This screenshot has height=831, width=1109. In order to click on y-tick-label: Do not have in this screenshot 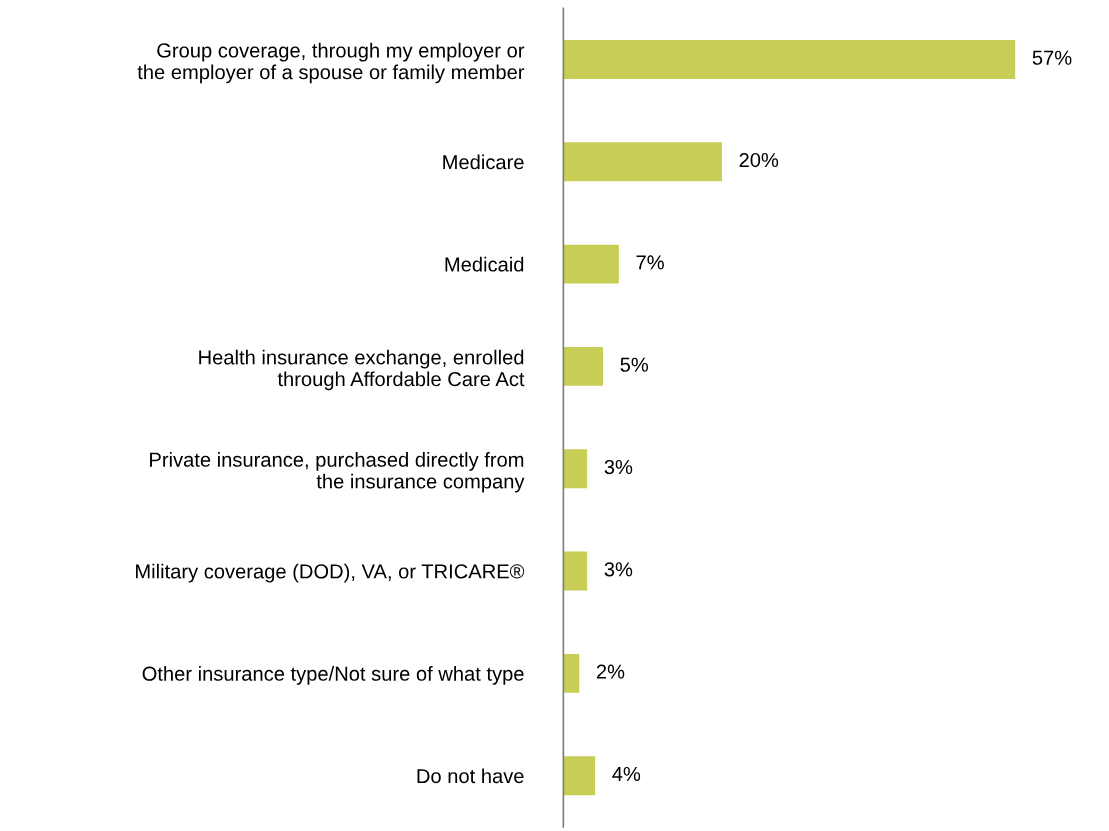, I will do `click(470, 776)`.